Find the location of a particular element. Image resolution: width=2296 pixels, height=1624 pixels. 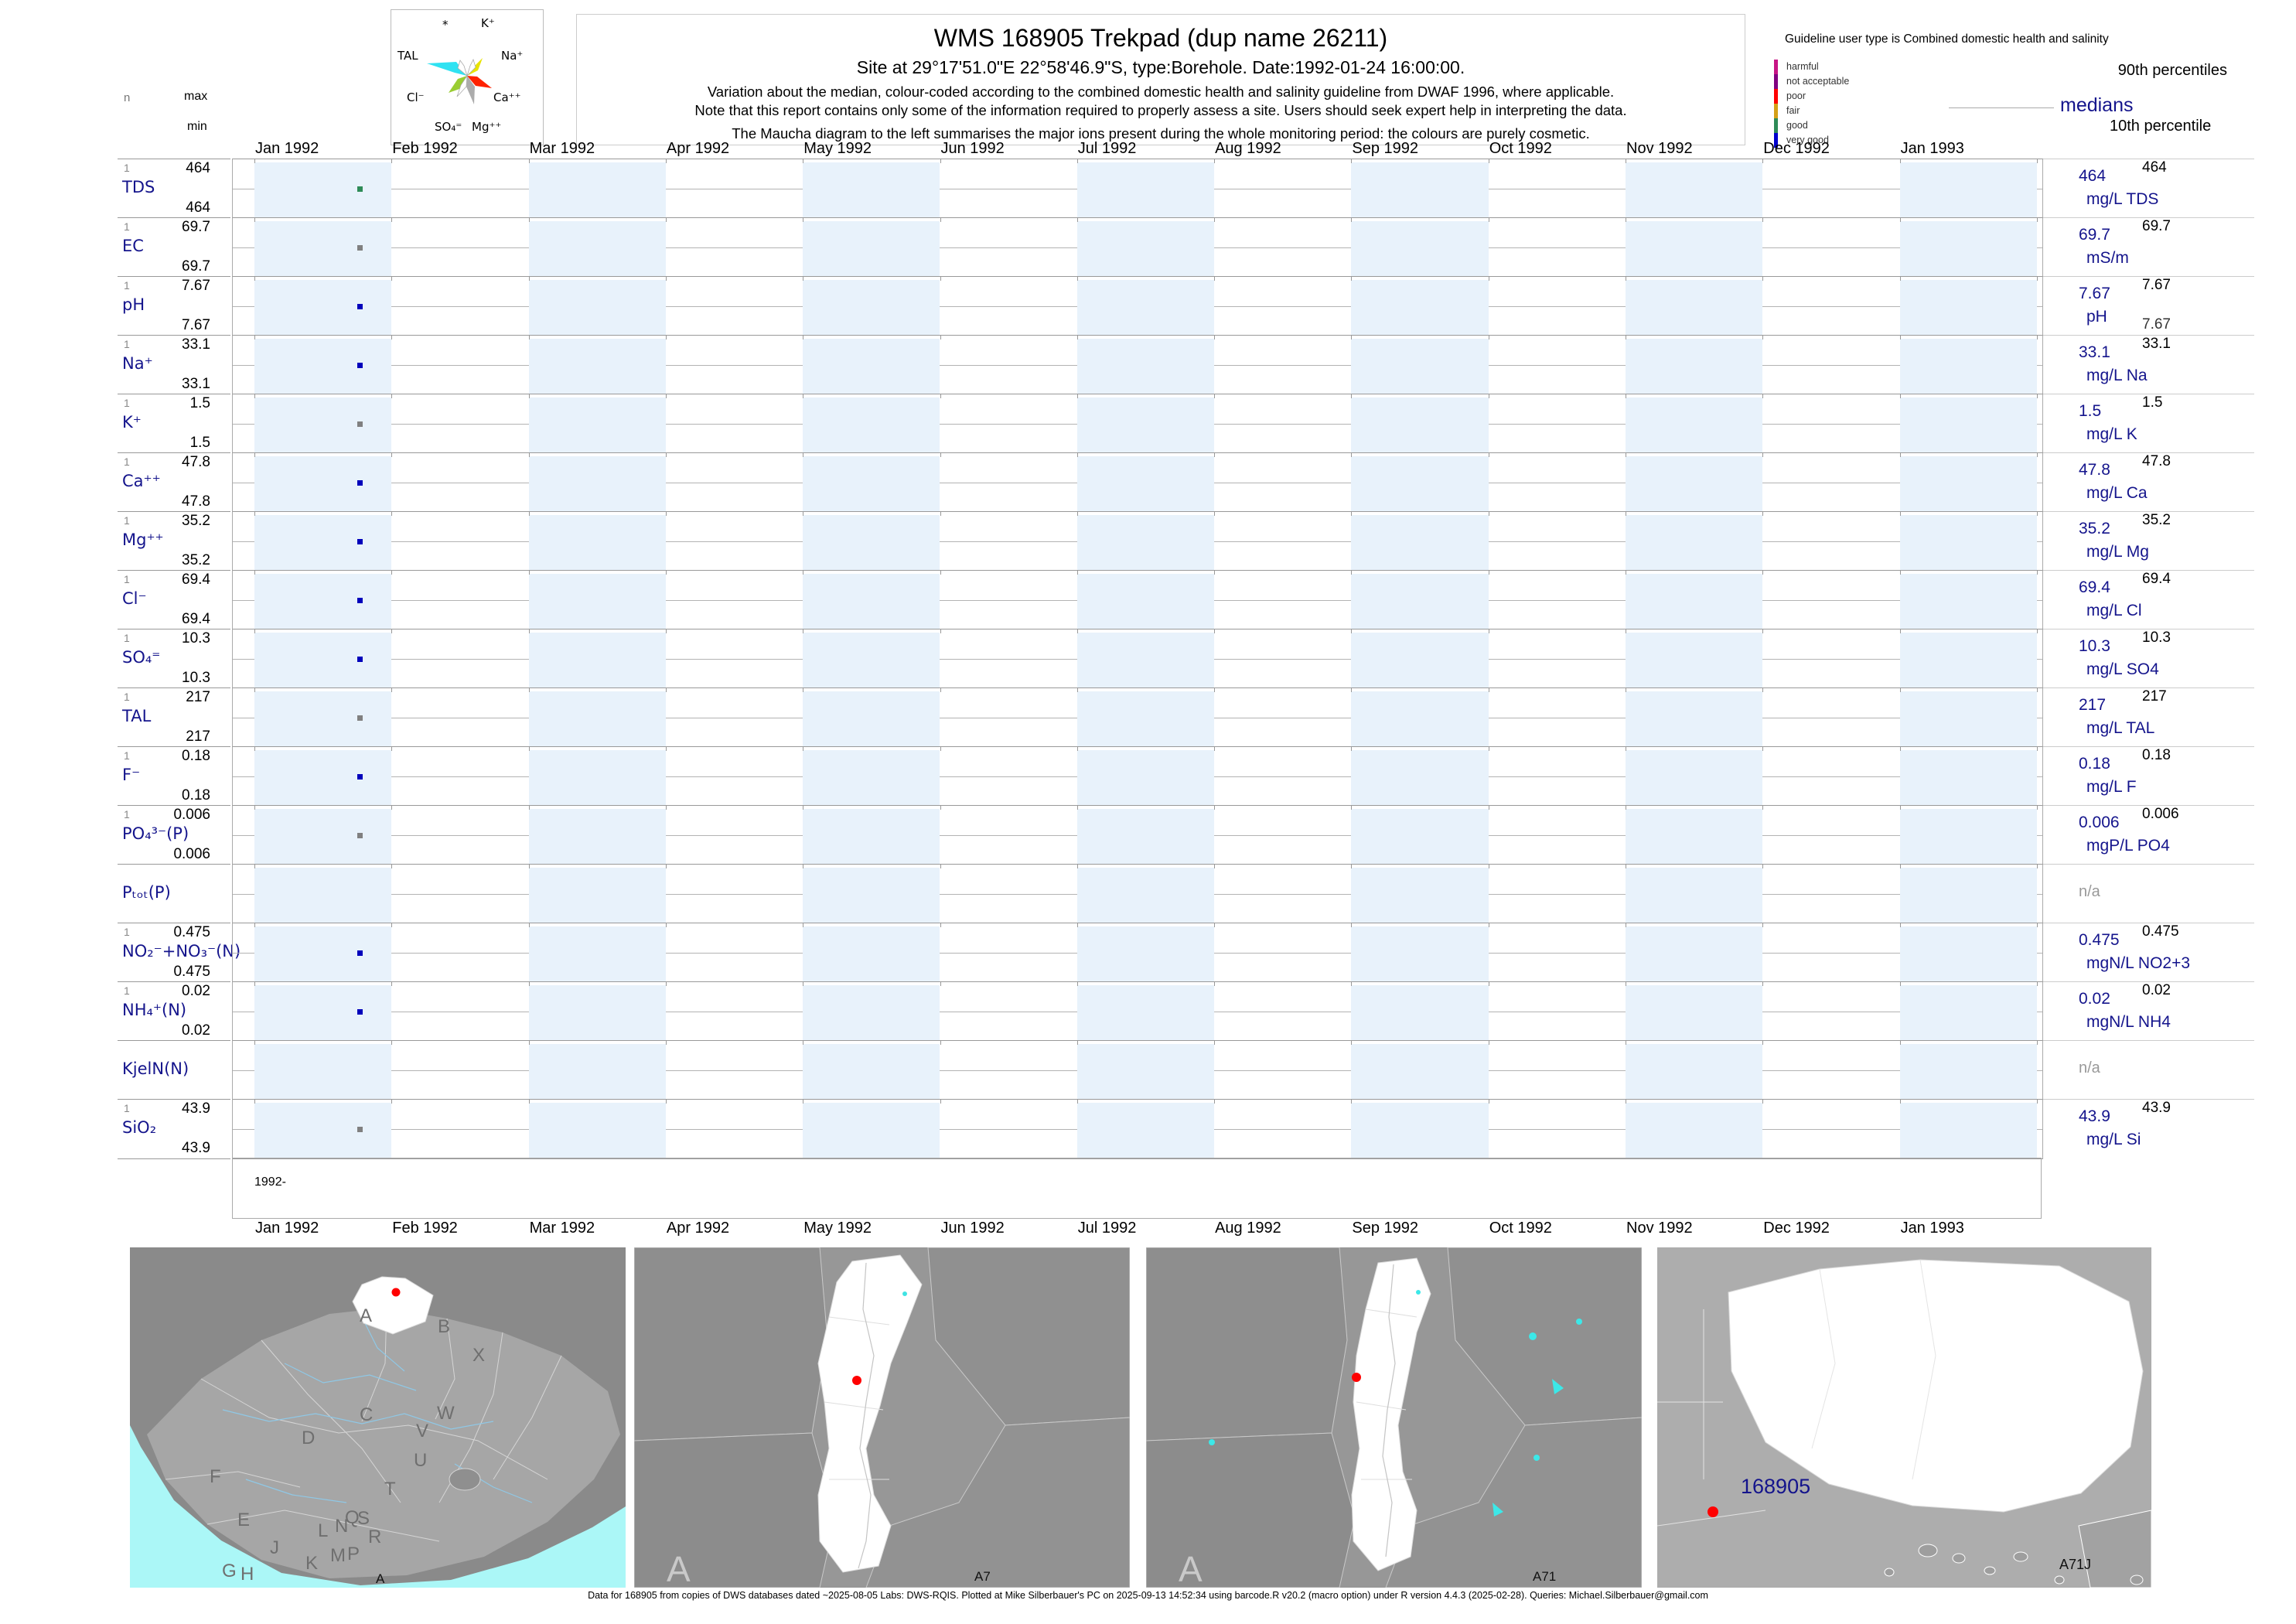

parameter-stats-cell: 1 1.5 K⁺ 1.5 is located at coordinates (174, 423).